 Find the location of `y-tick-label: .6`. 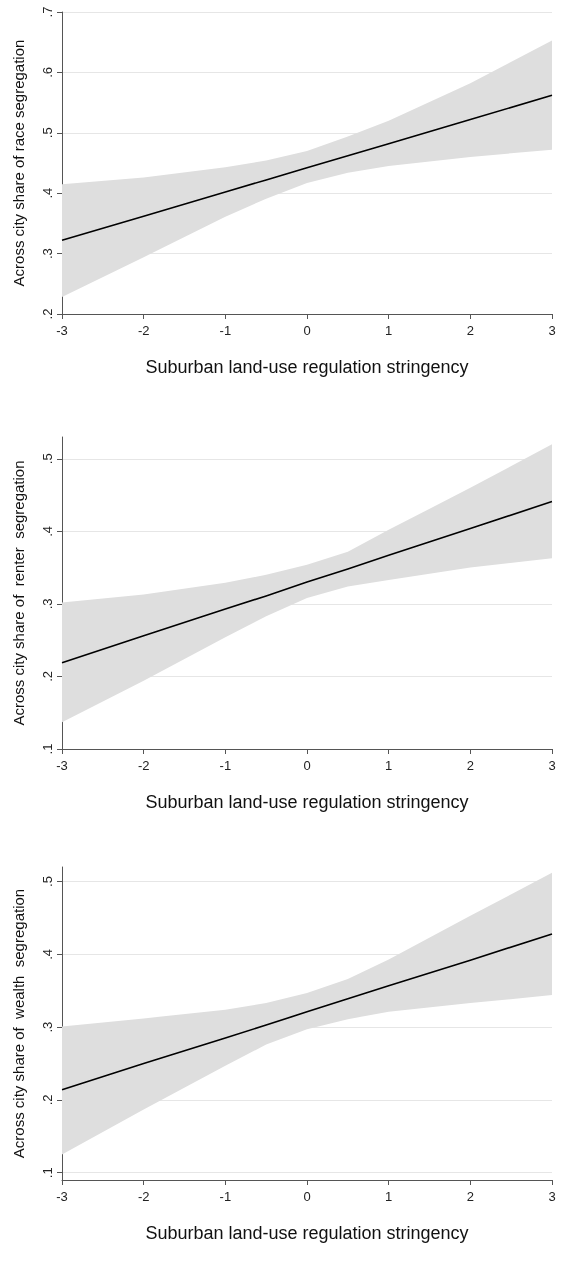

y-tick-label: .6 is located at coordinates (47, 72).